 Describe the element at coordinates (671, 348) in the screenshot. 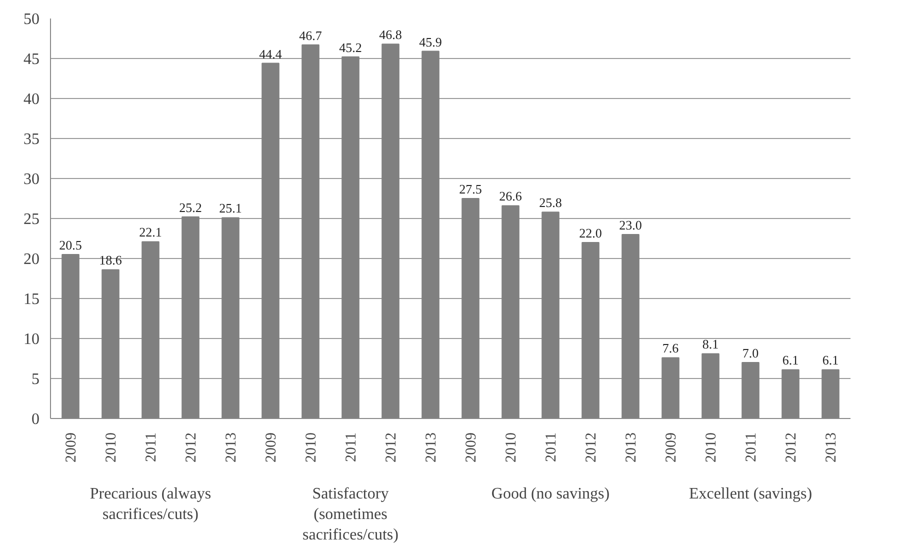

I see `data-label: 7.6` at that location.